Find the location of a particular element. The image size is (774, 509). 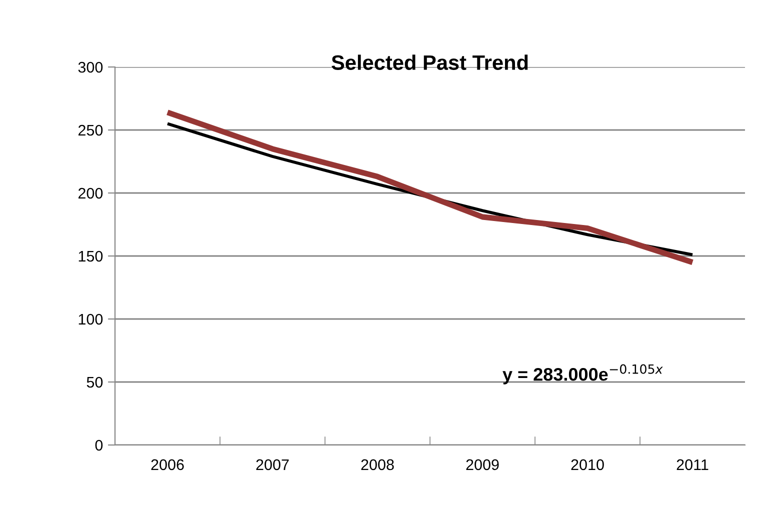

y-tick-label: 250 is located at coordinates (90, 130).